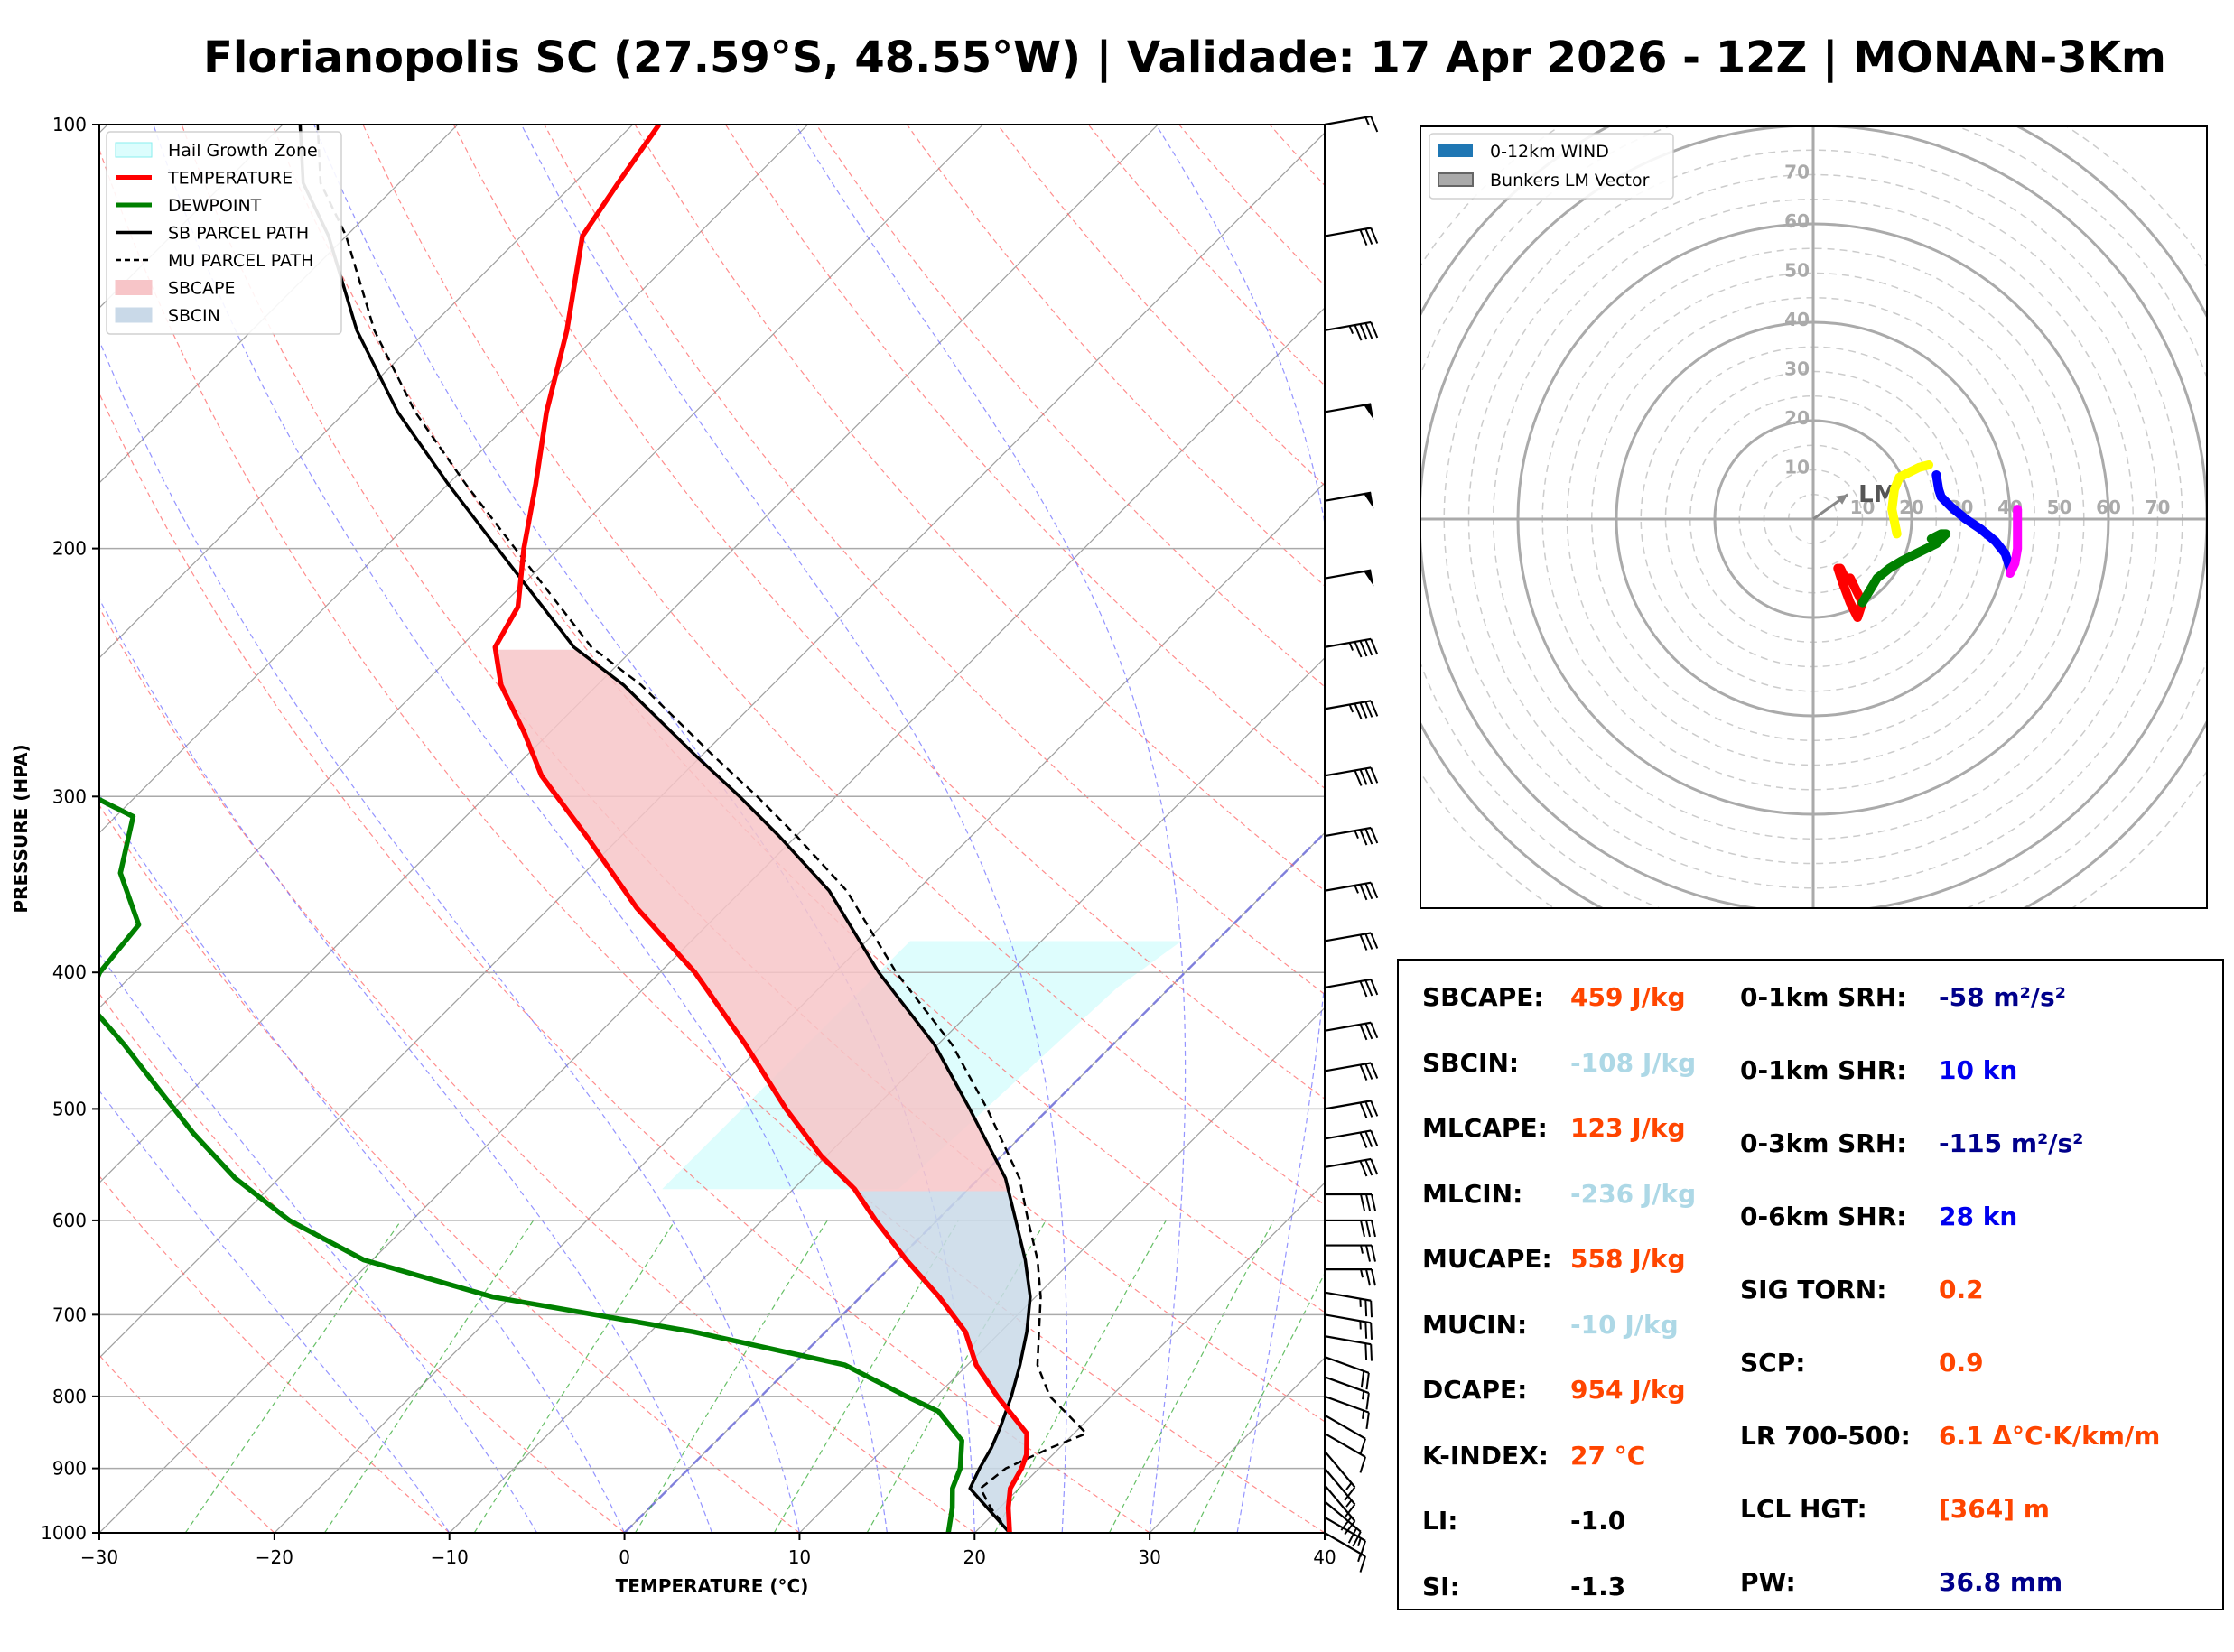 The height and width of the screenshot is (1652, 2234). Describe the element at coordinates (215, 206) in the screenshot. I see `legend-label: DEWPOINT` at that location.